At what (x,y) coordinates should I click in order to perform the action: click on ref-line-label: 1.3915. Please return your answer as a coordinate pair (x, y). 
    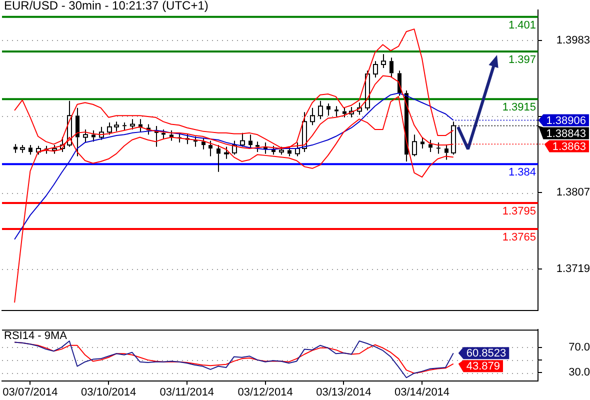
    Looking at the image, I should click on (519, 108).